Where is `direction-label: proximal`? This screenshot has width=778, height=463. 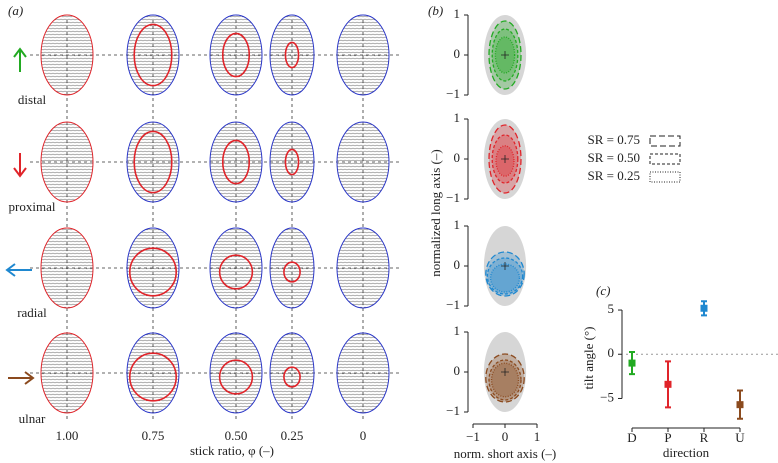
direction-label: proximal is located at coordinates (32, 206).